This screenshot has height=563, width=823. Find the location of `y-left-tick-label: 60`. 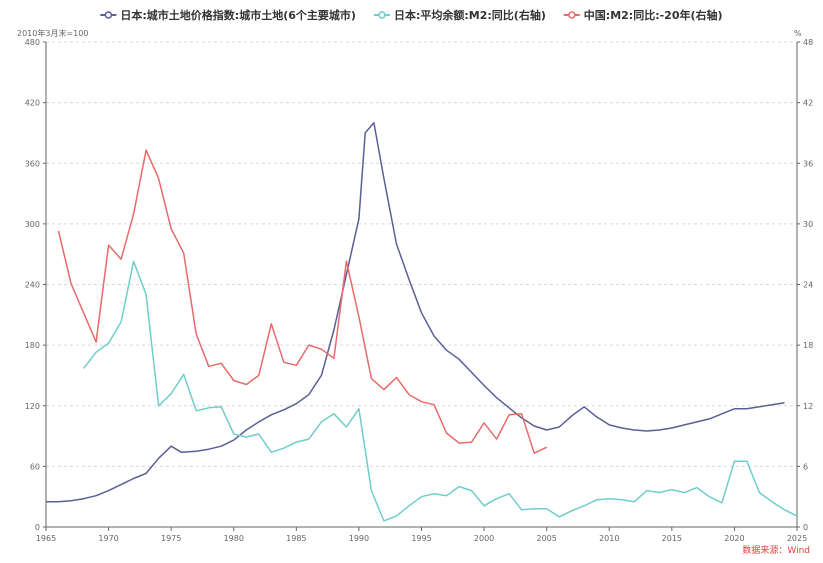

y-left-tick-label: 60 is located at coordinates (35, 466).